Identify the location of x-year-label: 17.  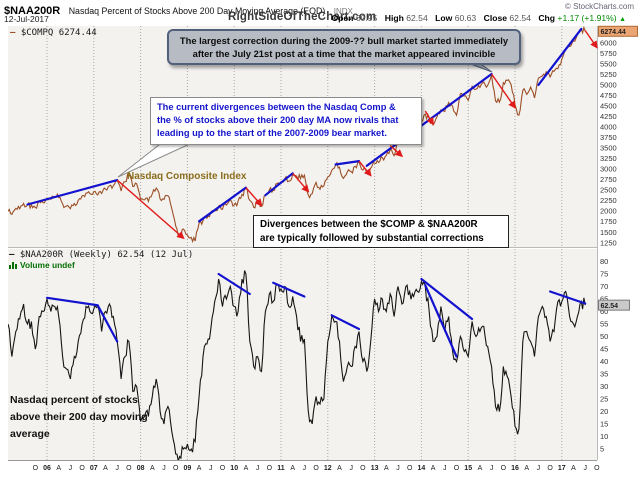
(562, 468).